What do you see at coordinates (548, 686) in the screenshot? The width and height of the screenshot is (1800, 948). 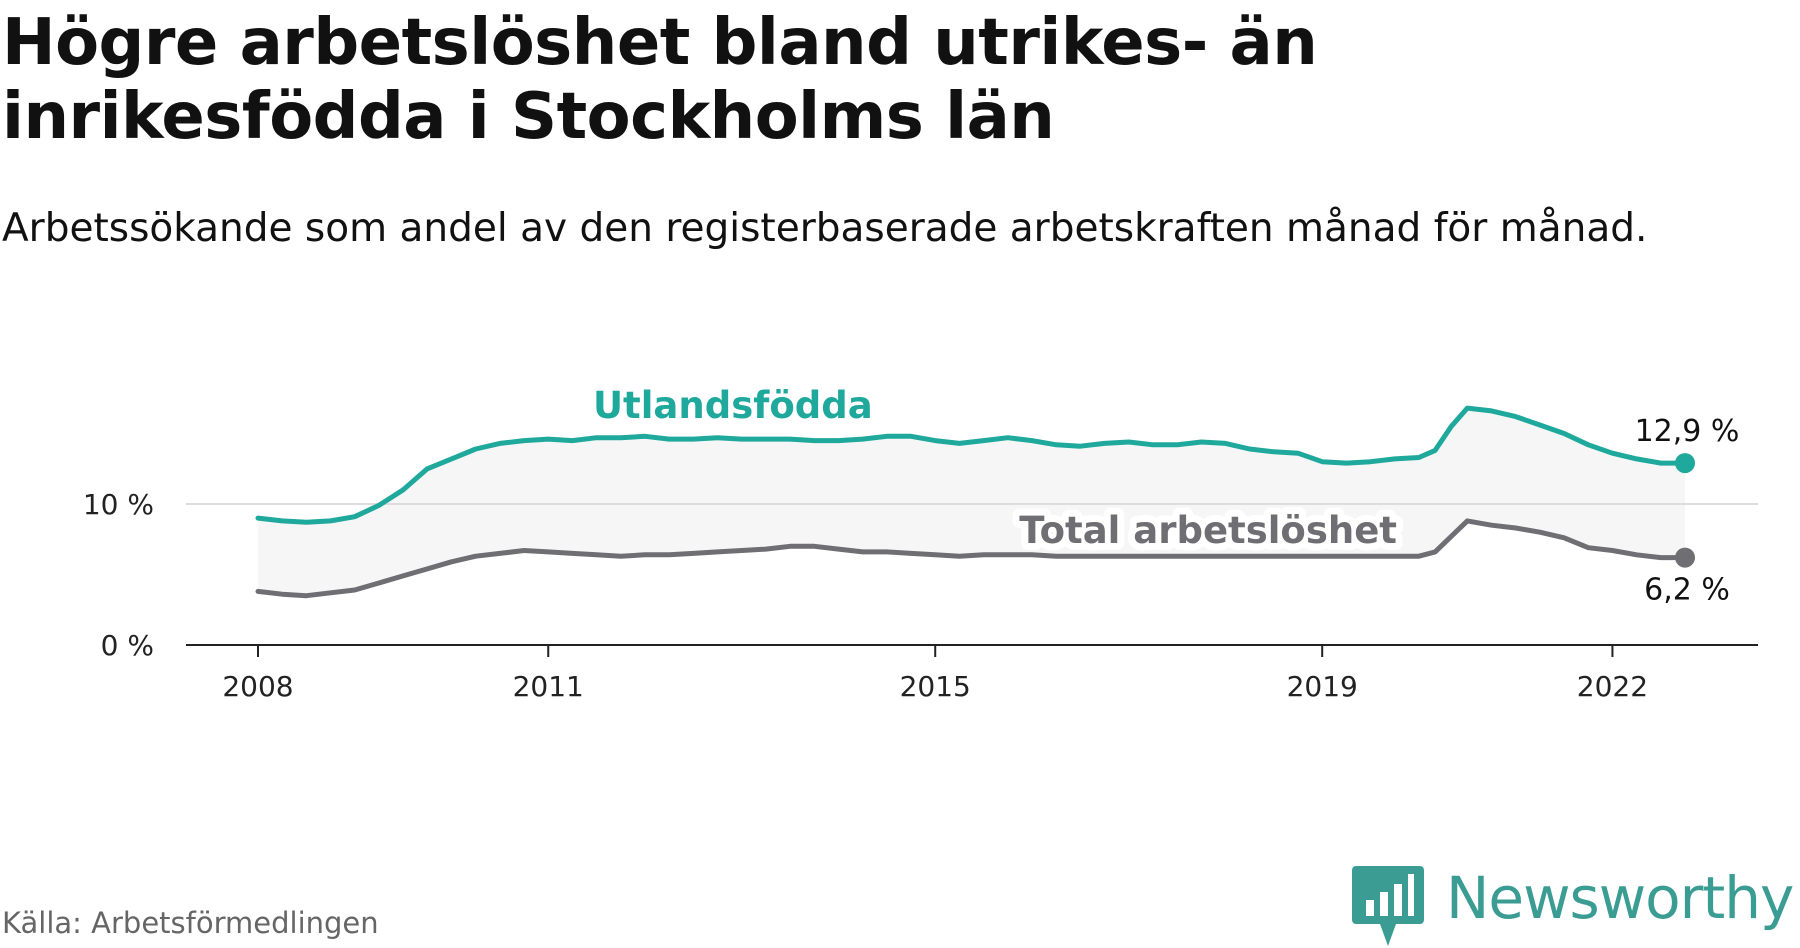 I see `x-tick-label: 2011` at bounding box center [548, 686].